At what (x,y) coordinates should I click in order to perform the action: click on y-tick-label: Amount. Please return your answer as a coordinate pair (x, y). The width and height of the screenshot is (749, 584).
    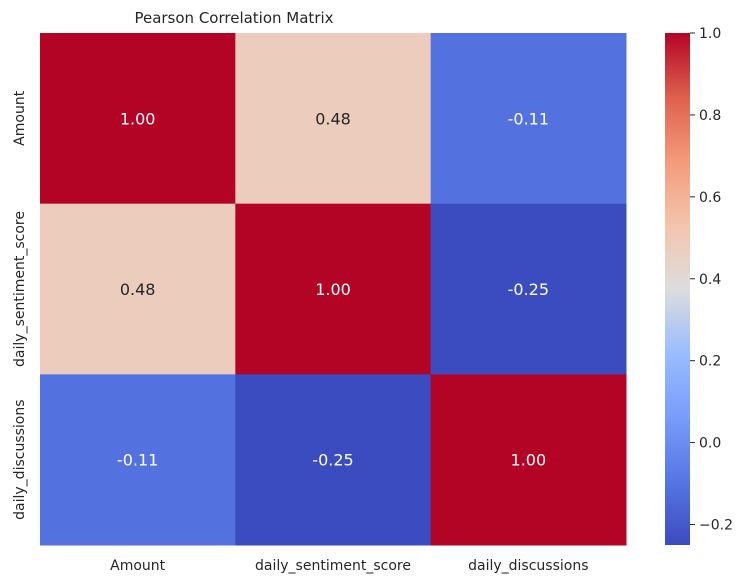
    Looking at the image, I should click on (20, 118).